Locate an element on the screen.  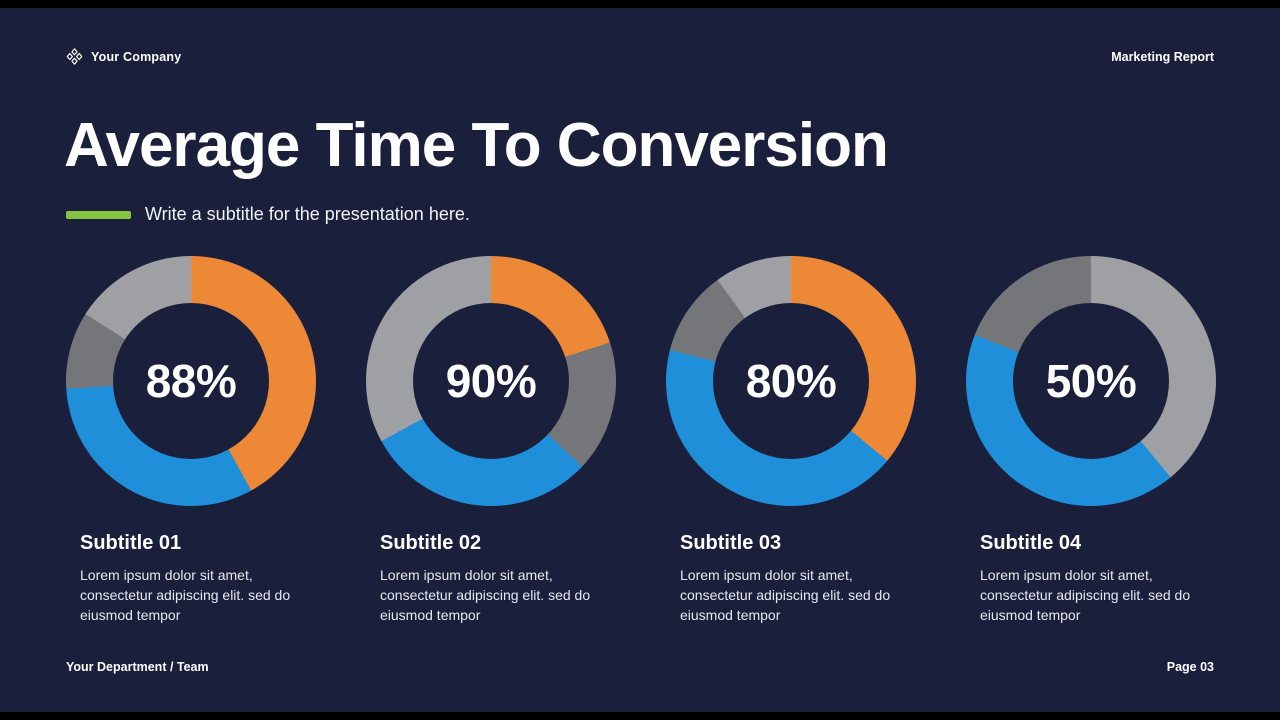
donut-percent-4: 50% is located at coordinates (1091, 381).